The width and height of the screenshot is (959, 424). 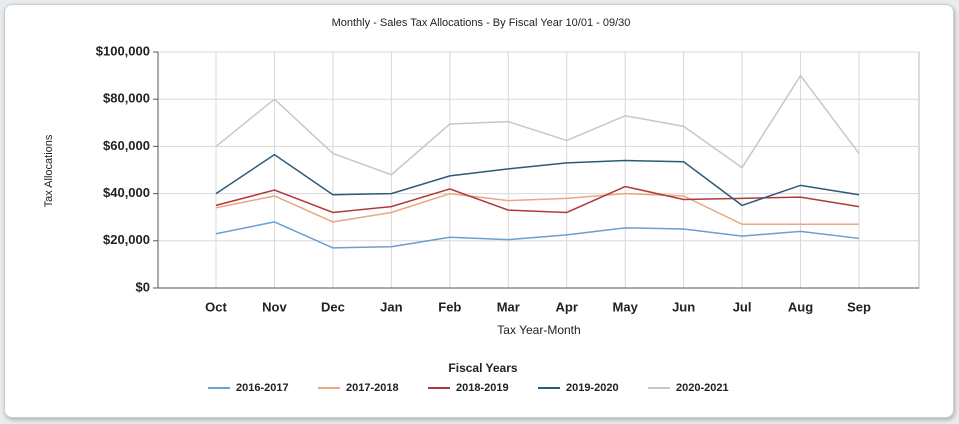 What do you see at coordinates (126, 192) in the screenshot?
I see `y-tick-label: $40,000` at bounding box center [126, 192].